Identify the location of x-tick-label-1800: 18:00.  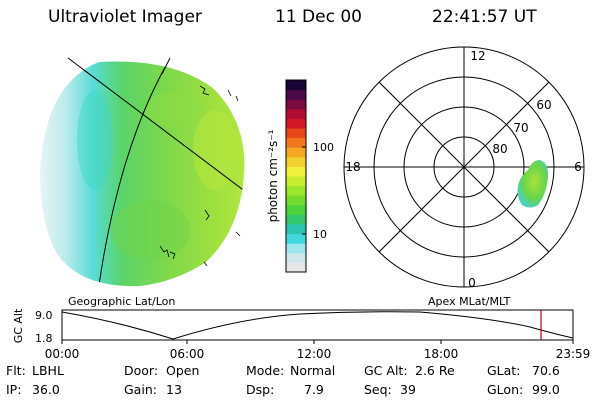
(441, 354).